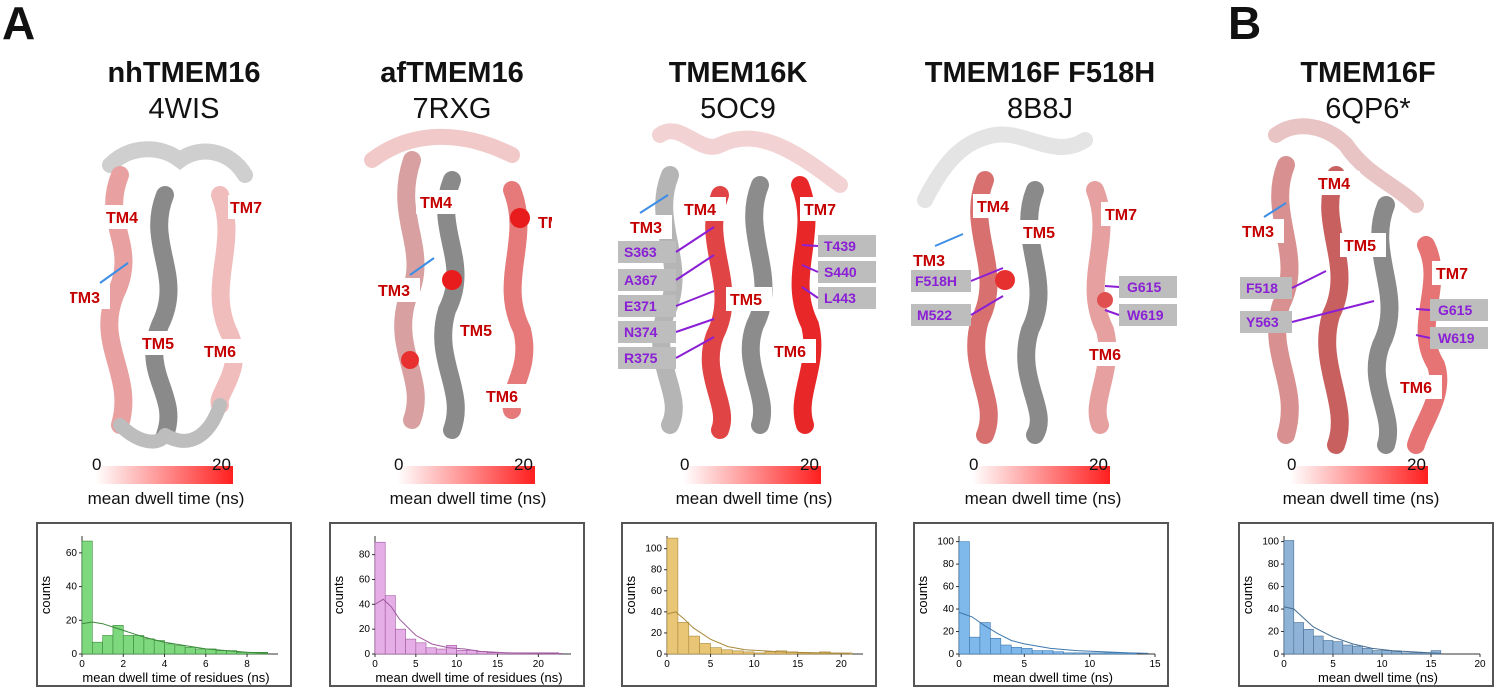 This screenshot has width=1500, height=691. I want to click on y-tick-label: 40, so click(72, 587).